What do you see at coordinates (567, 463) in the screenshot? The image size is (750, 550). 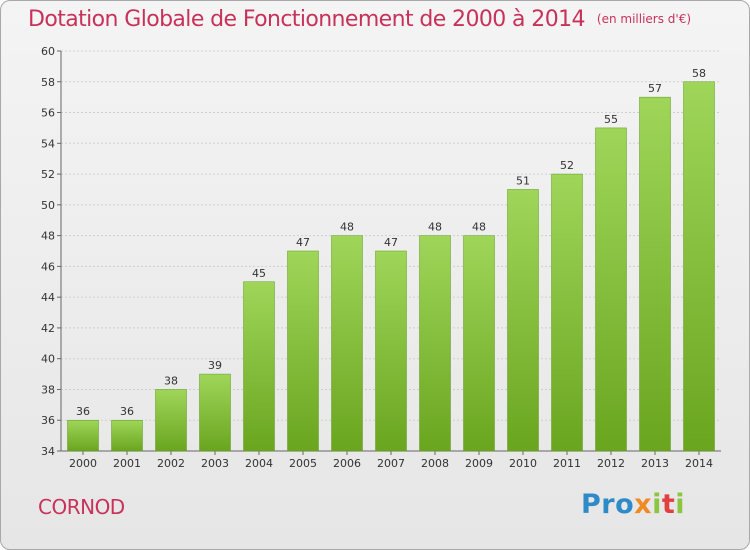 I see `x-tick-label: 2011` at bounding box center [567, 463].